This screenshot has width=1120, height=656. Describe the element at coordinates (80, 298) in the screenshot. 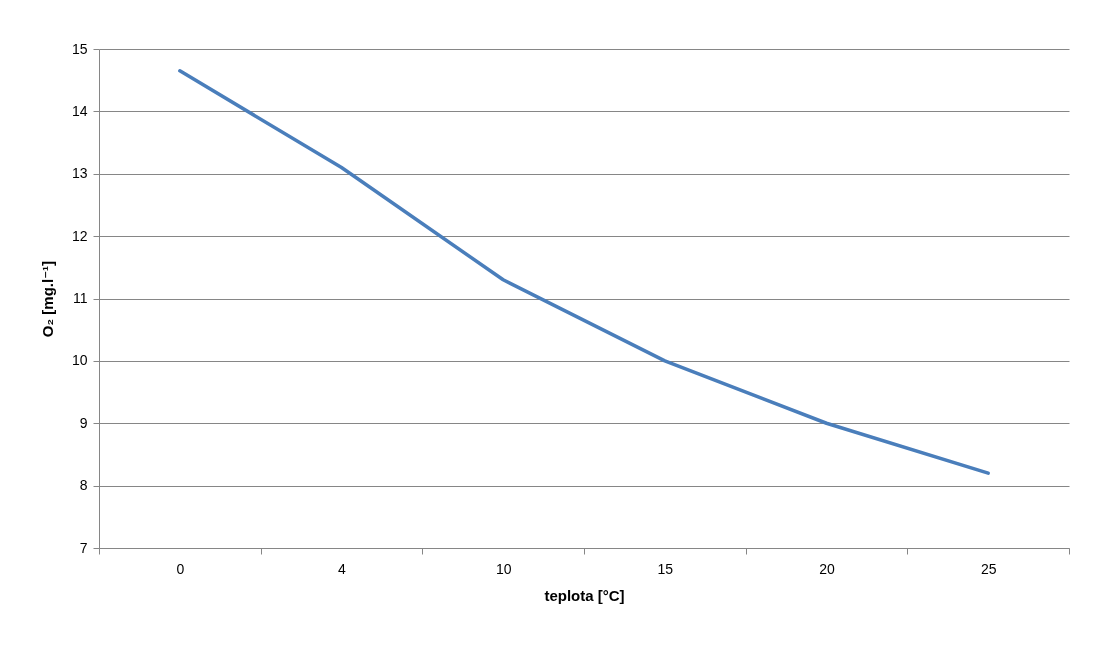

I see `y-tick-label: 11` at that location.